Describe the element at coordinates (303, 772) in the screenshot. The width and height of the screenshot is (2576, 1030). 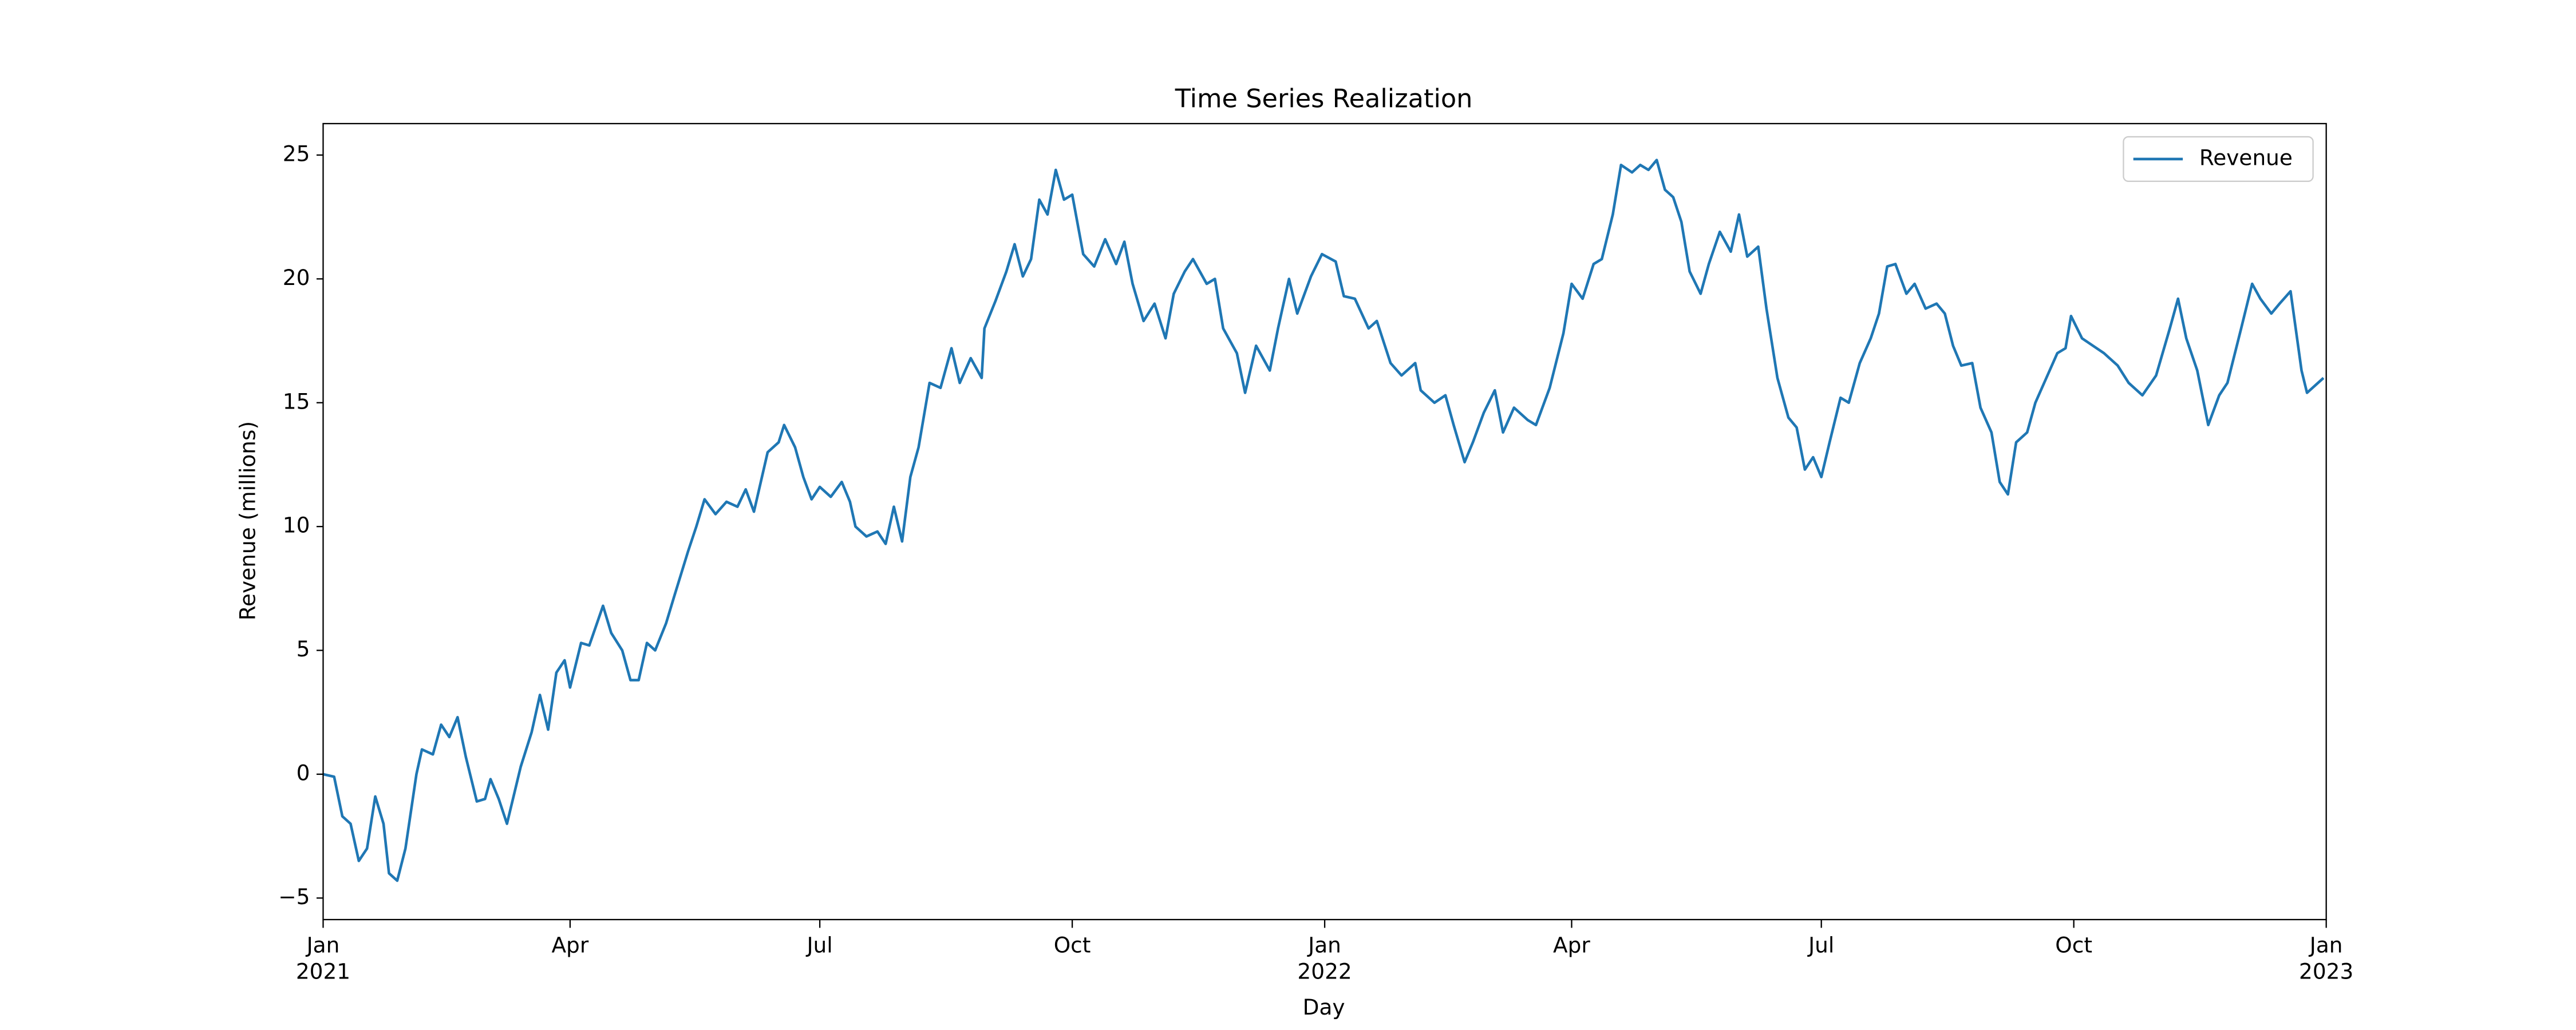
I see `y-tick-label: 0` at that location.